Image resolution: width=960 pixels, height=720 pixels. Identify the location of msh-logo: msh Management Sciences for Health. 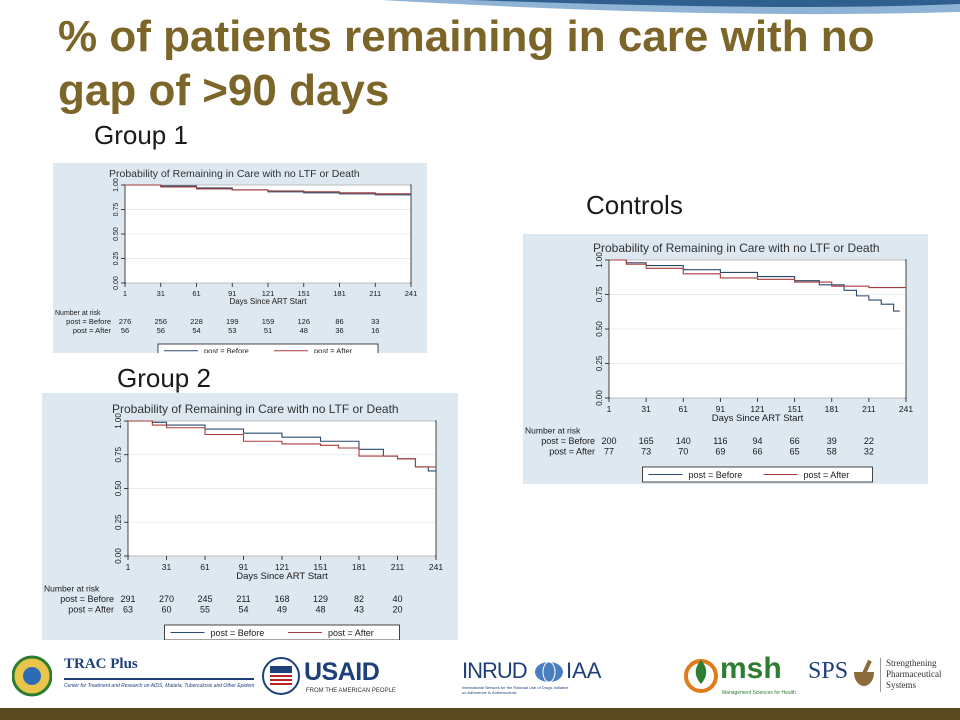
(743, 677).